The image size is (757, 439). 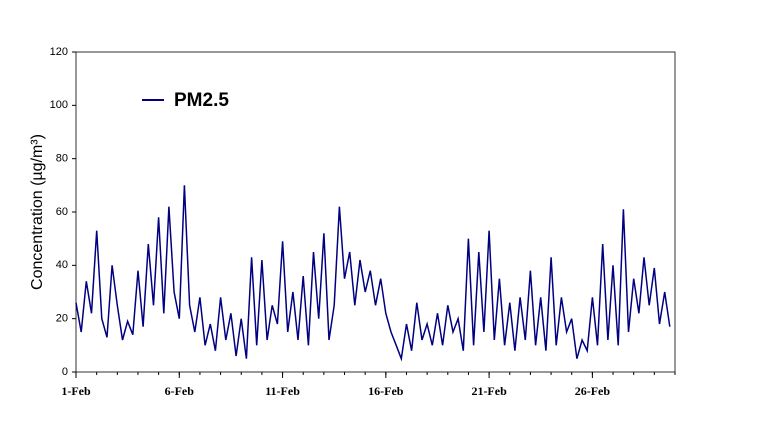 What do you see at coordinates (62, 265) in the screenshot?
I see `y-tick-label: 40` at bounding box center [62, 265].